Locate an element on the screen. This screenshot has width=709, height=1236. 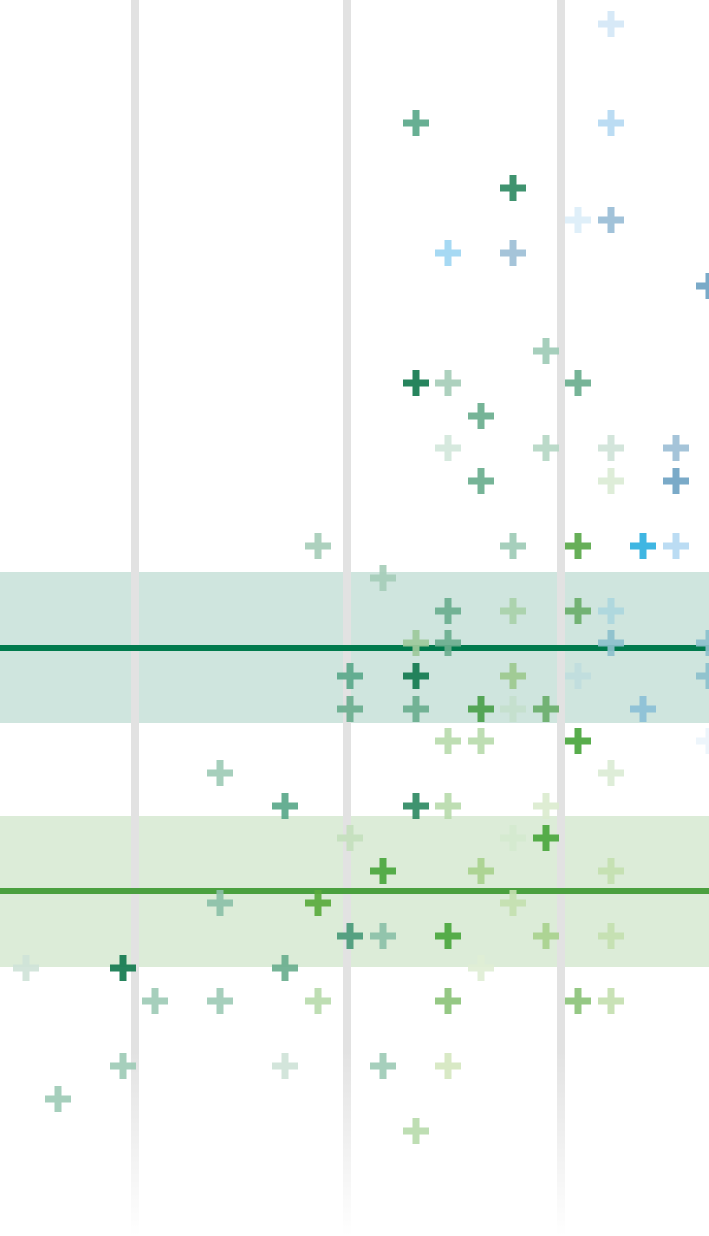
teal-line is located at coordinates (354, 648).